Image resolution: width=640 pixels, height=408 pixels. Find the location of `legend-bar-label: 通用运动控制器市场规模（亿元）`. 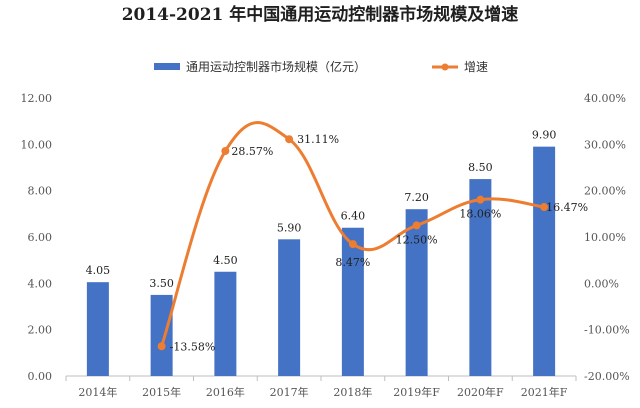

legend-bar-label: 通用运动控制器市场规模（亿元） is located at coordinates (276, 66).